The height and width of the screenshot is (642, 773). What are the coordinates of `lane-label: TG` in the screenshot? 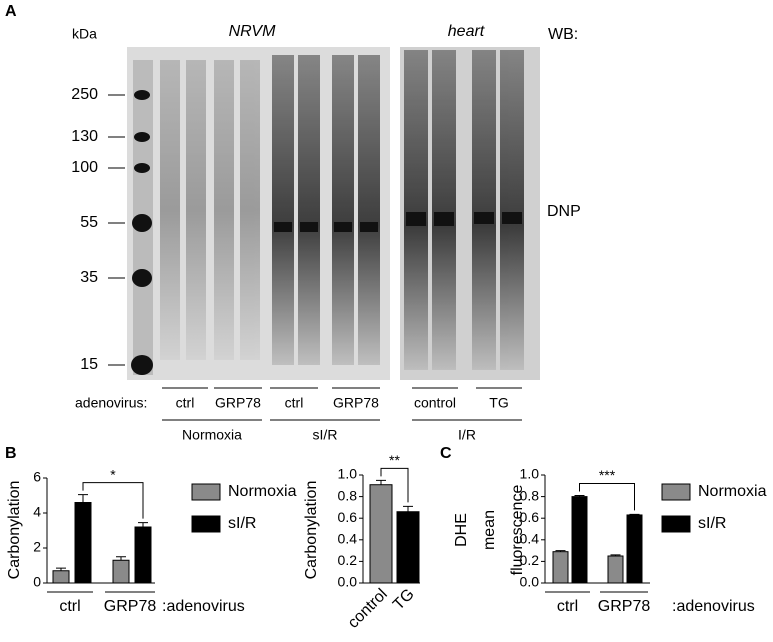 It's located at (498, 403).